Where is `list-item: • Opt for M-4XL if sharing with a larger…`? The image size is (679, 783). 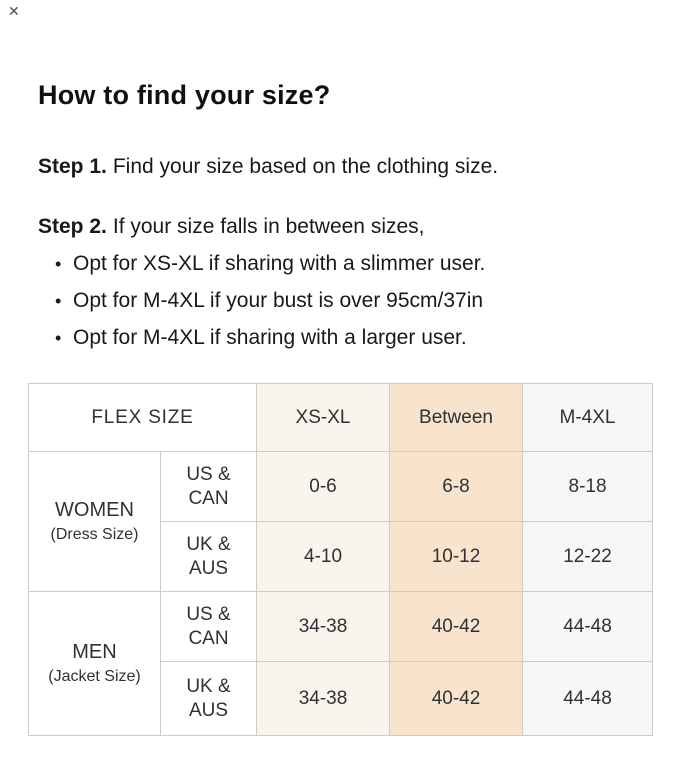
list-item: • Opt for M-4XL if sharing with a larger… is located at coordinates (348, 338).